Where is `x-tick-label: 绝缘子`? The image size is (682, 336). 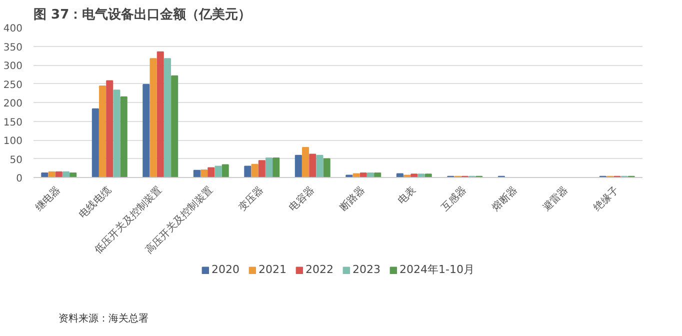
x-tick-label: 绝缘子 is located at coordinates (606, 199).